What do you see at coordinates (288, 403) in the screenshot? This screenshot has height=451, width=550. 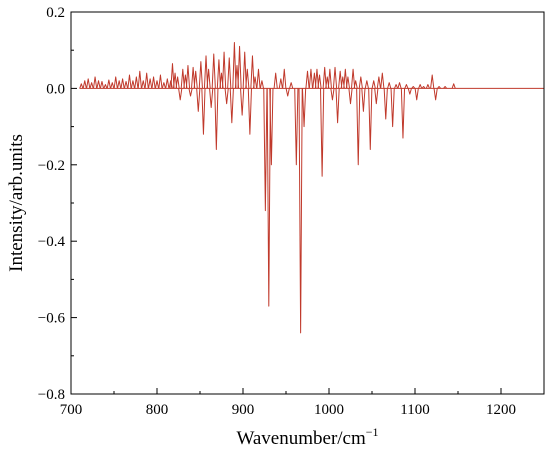 I see `x-axis: 700 800 900 1000 1100 1200` at bounding box center [288, 403].